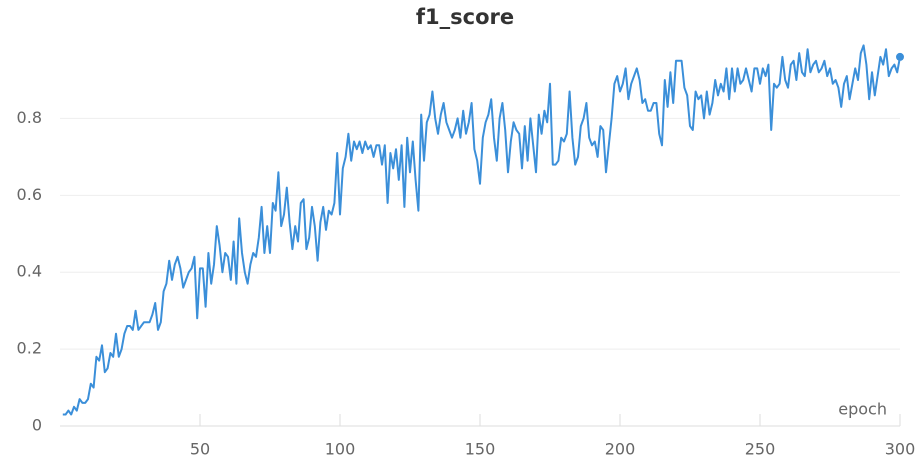  What do you see at coordinates (465, 17) in the screenshot?
I see `chart-title: f1_score` at bounding box center [465, 17].